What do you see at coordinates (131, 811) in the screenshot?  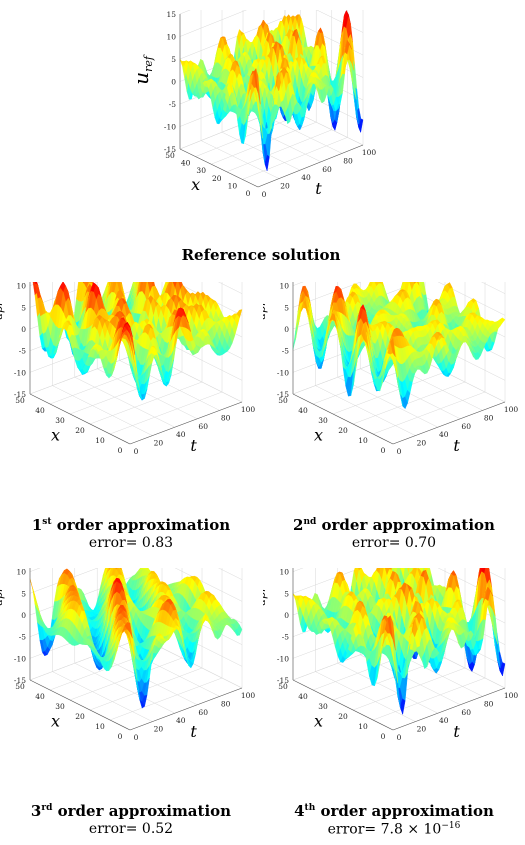 I see `caption-title: 3rd order approximation` at bounding box center [131, 811].